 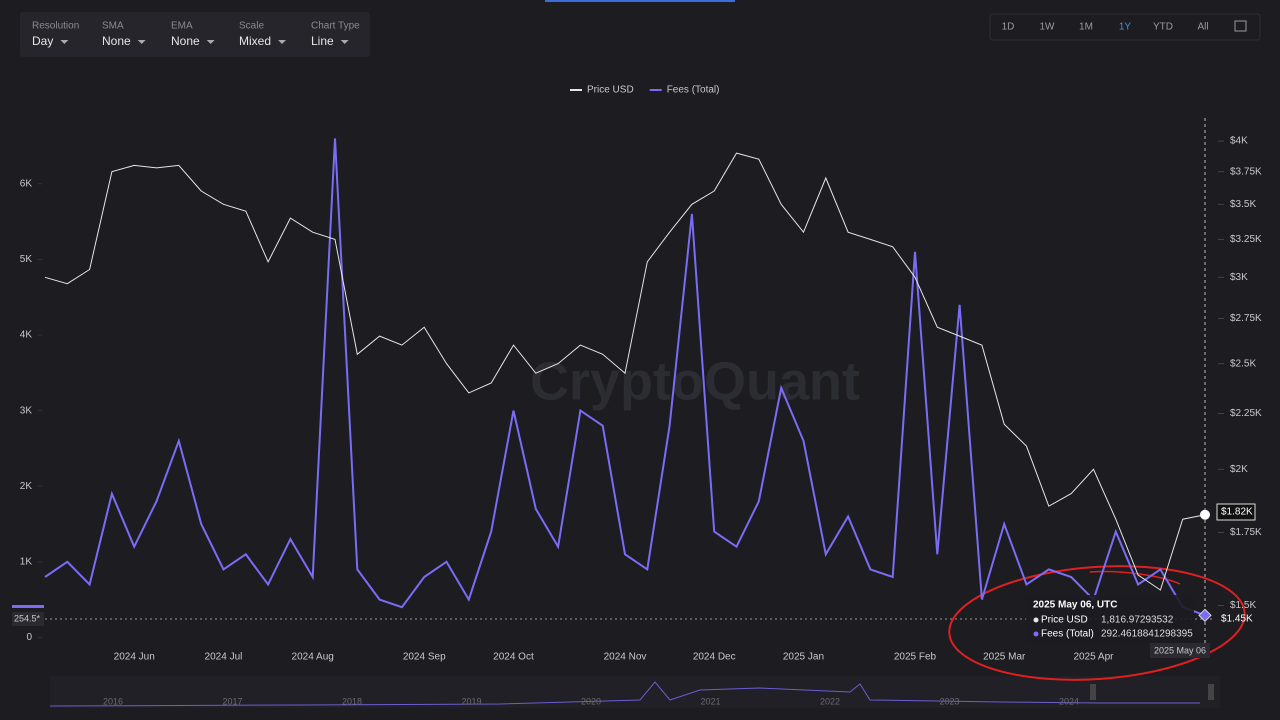 What do you see at coordinates (113, 26) in the screenshot?
I see `control-label: SMA` at bounding box center [113, 26].